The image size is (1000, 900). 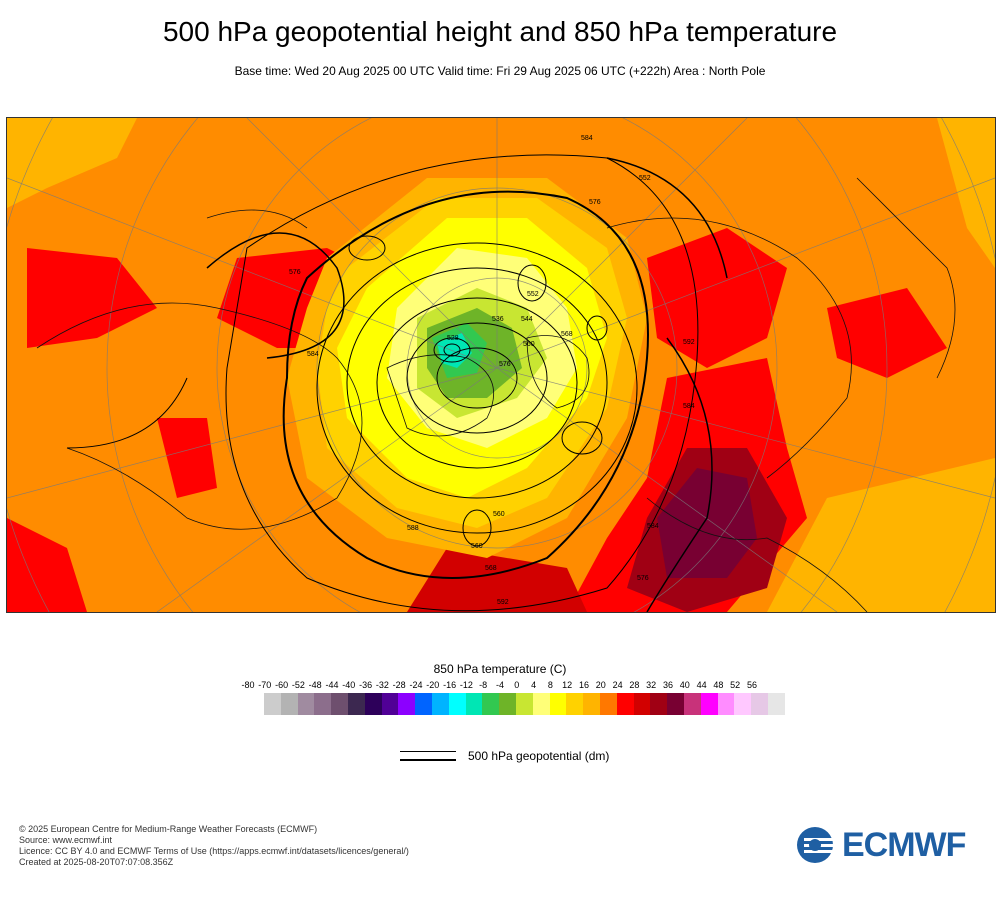 I want to click on colorbar-tick-label: 56, so click(x=751, y=685).